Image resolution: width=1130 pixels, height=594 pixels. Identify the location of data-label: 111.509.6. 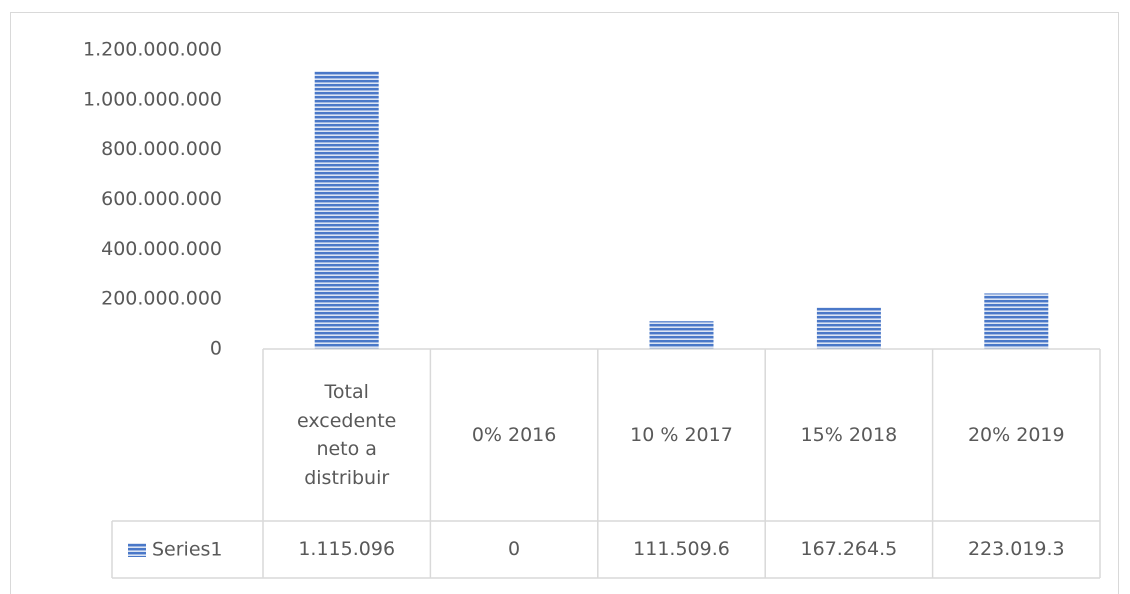
(681, 549).